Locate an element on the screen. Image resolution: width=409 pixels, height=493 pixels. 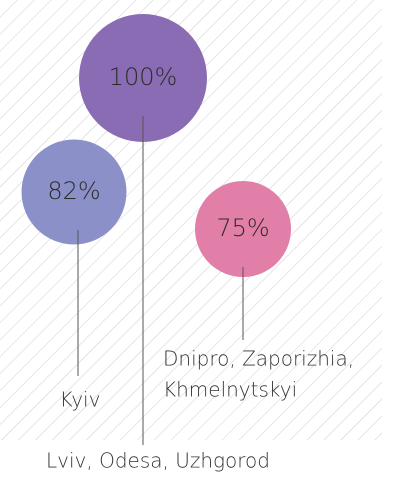
value-label: 100% is located at coordinates (143, 77).